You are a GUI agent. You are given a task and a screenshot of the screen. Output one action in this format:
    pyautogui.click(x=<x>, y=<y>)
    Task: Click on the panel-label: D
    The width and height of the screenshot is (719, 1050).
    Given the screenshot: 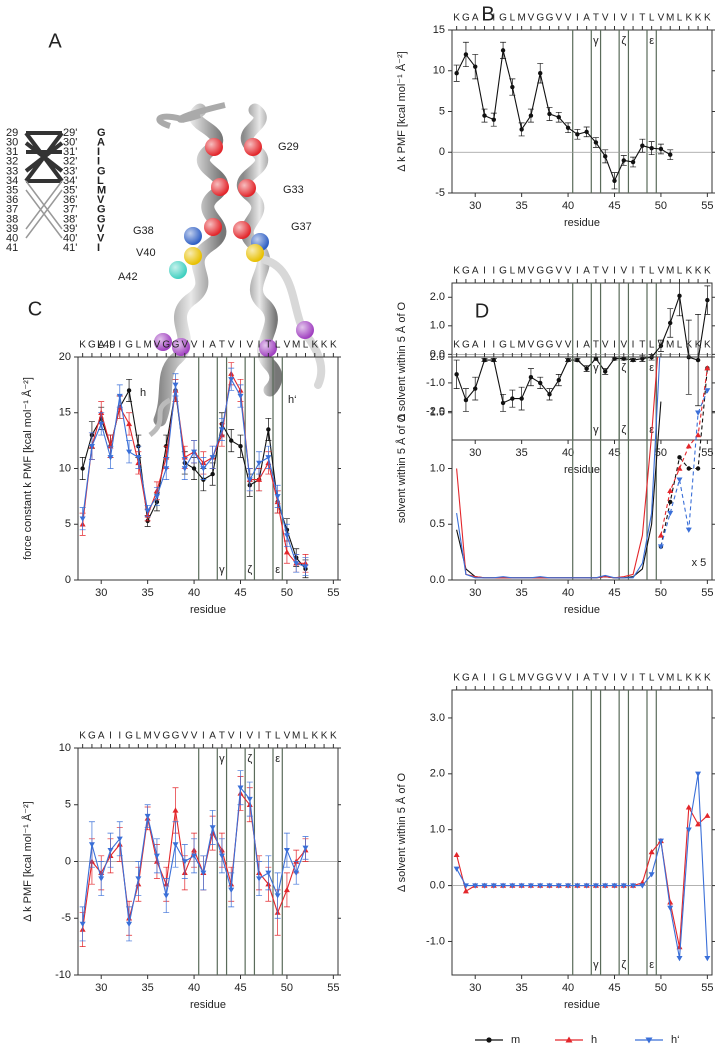 What is the action you would take?
    pyautogui.click(x=482, y=311)
    